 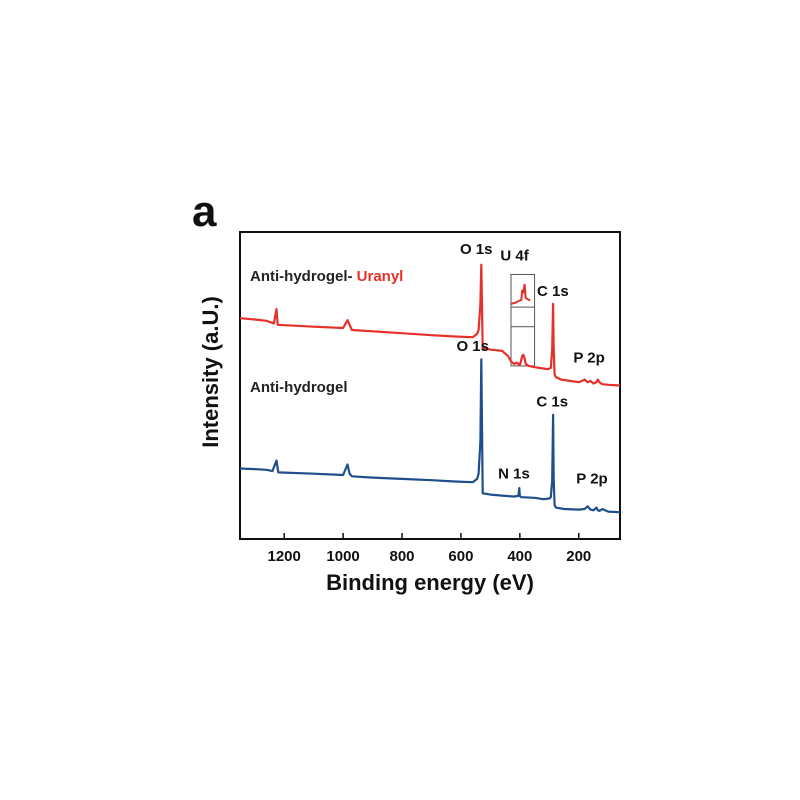 I want to click on x-tick-label: 600, so click(x=460, y=556).